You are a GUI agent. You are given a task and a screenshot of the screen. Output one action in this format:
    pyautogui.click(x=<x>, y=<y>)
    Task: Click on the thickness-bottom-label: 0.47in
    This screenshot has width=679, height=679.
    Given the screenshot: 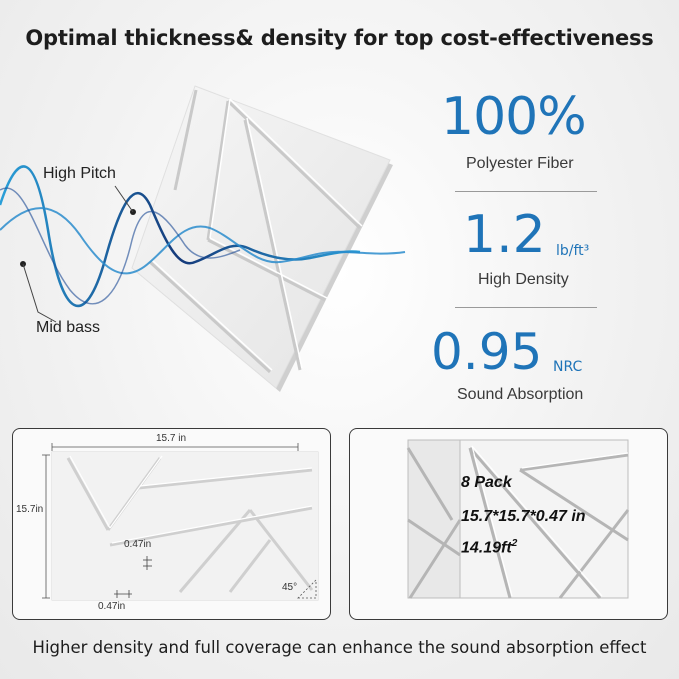 What is the action you would take?
    pyautogui.click(x=112, y=606)
    